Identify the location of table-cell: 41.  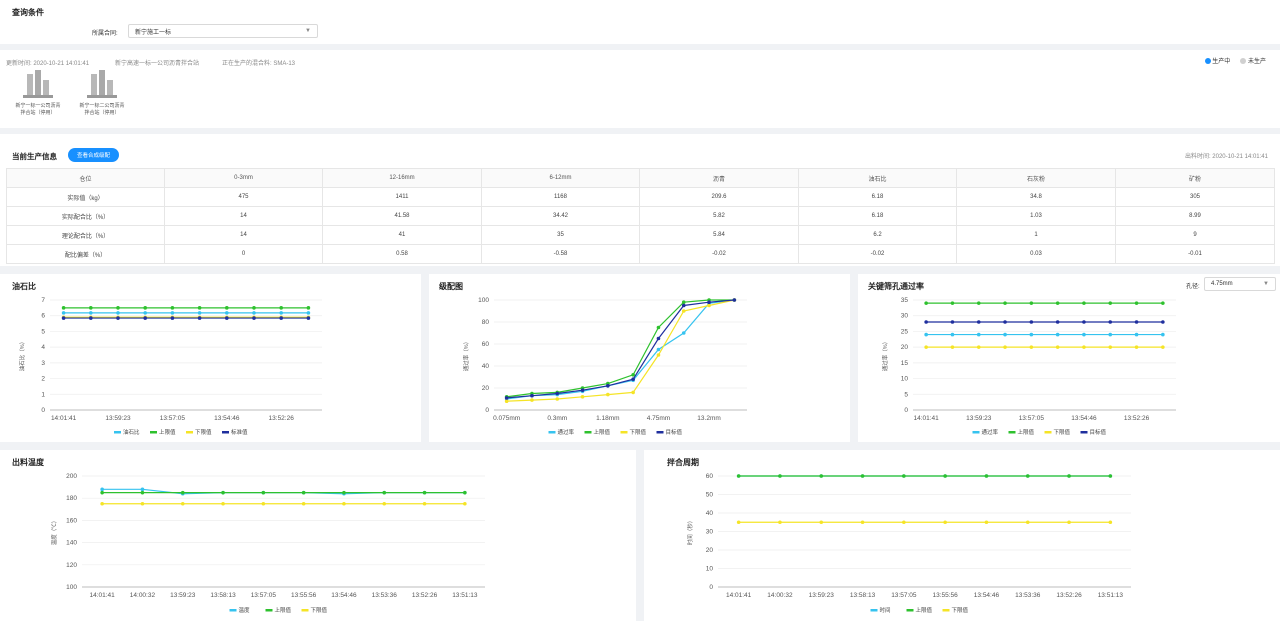
(402, 235).